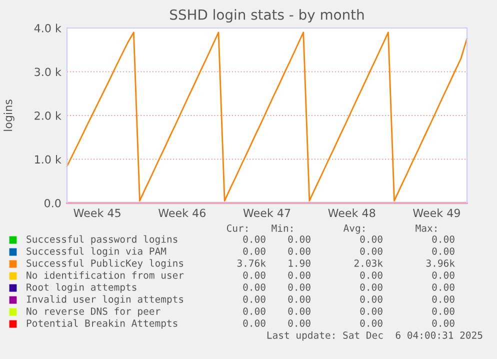 This screenshot has height=359, width=497. I want to click on legend-label: Successful PublicKey logins, so click(105, 264).